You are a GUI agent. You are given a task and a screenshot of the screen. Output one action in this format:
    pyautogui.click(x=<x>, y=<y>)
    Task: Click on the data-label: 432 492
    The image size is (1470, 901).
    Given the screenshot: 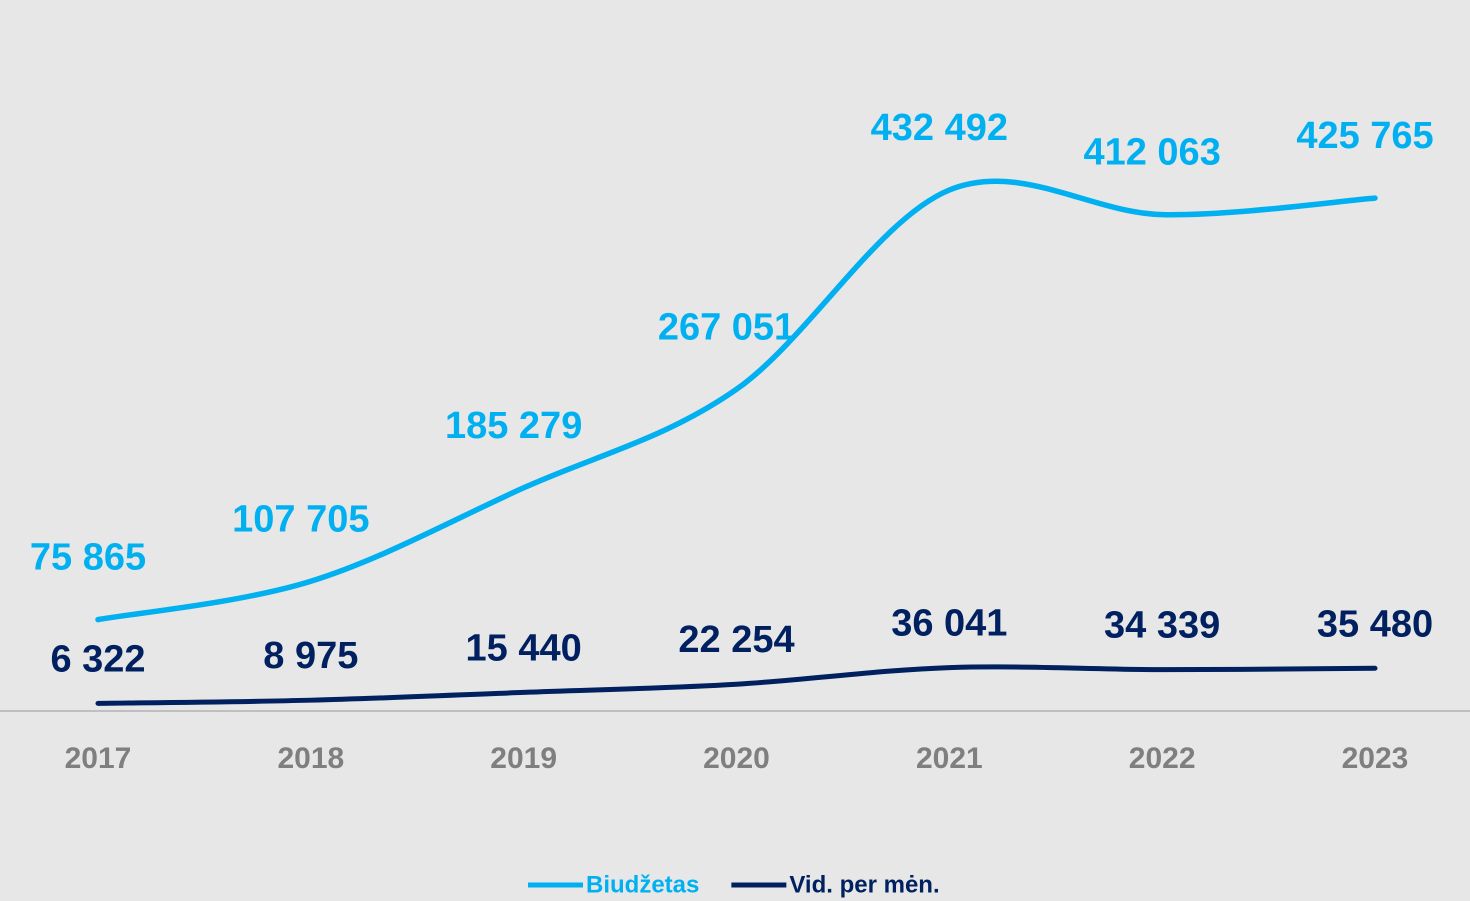 What is the action you would take?
    pyautogui.click(x=939, y=128)
    